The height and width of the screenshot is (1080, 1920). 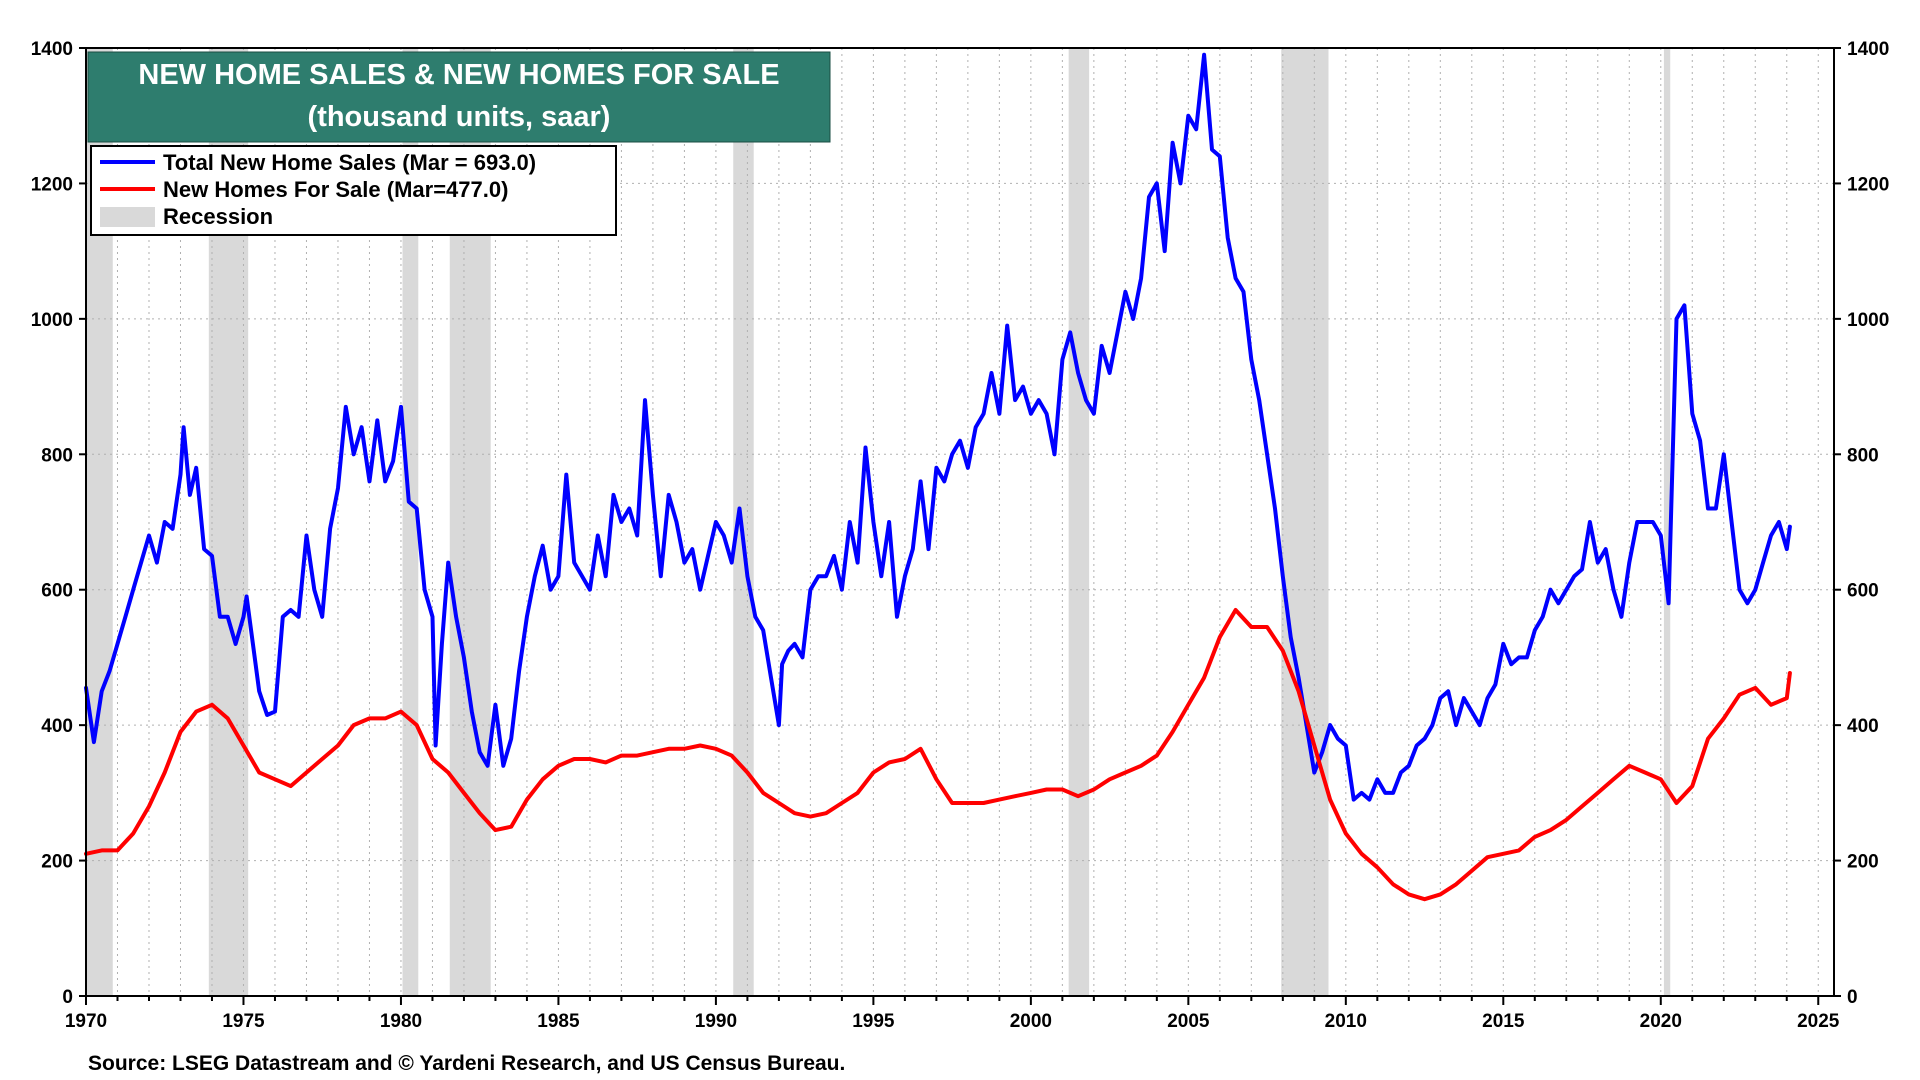 I want to click on chart-title: NEW HOME SALES & NEW HOMES FOR SALE, so click(x=458, y=75).